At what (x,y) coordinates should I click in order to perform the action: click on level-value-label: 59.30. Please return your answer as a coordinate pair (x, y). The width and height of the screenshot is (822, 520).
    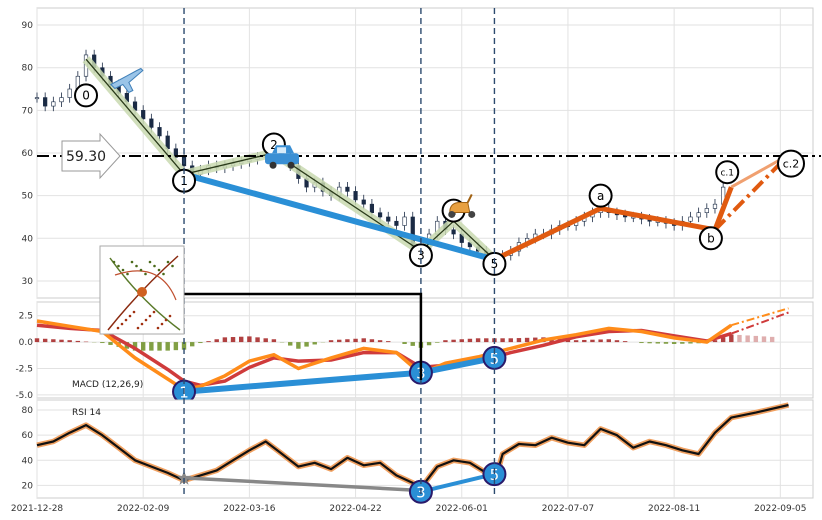
    Looking at the image, I should click on (86, 157).